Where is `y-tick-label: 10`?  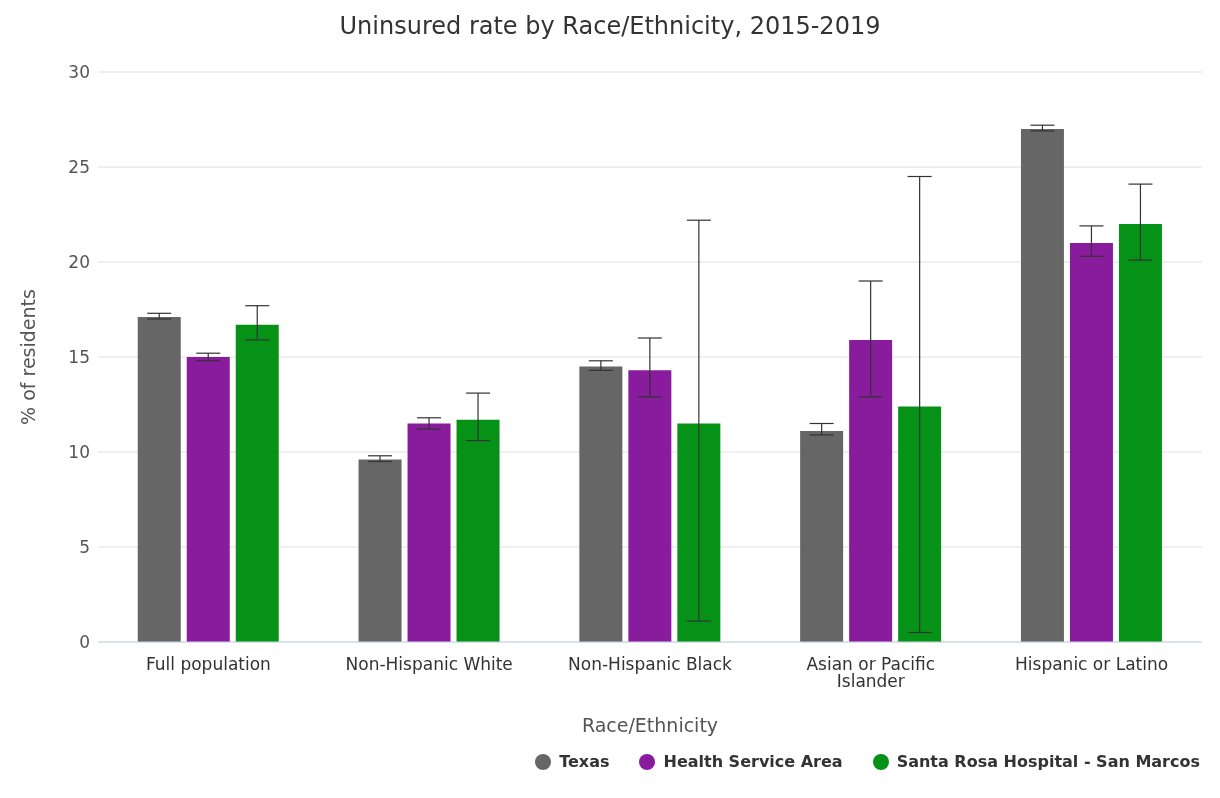
y-tick-label: 10 is located at coordinates (79, 452).